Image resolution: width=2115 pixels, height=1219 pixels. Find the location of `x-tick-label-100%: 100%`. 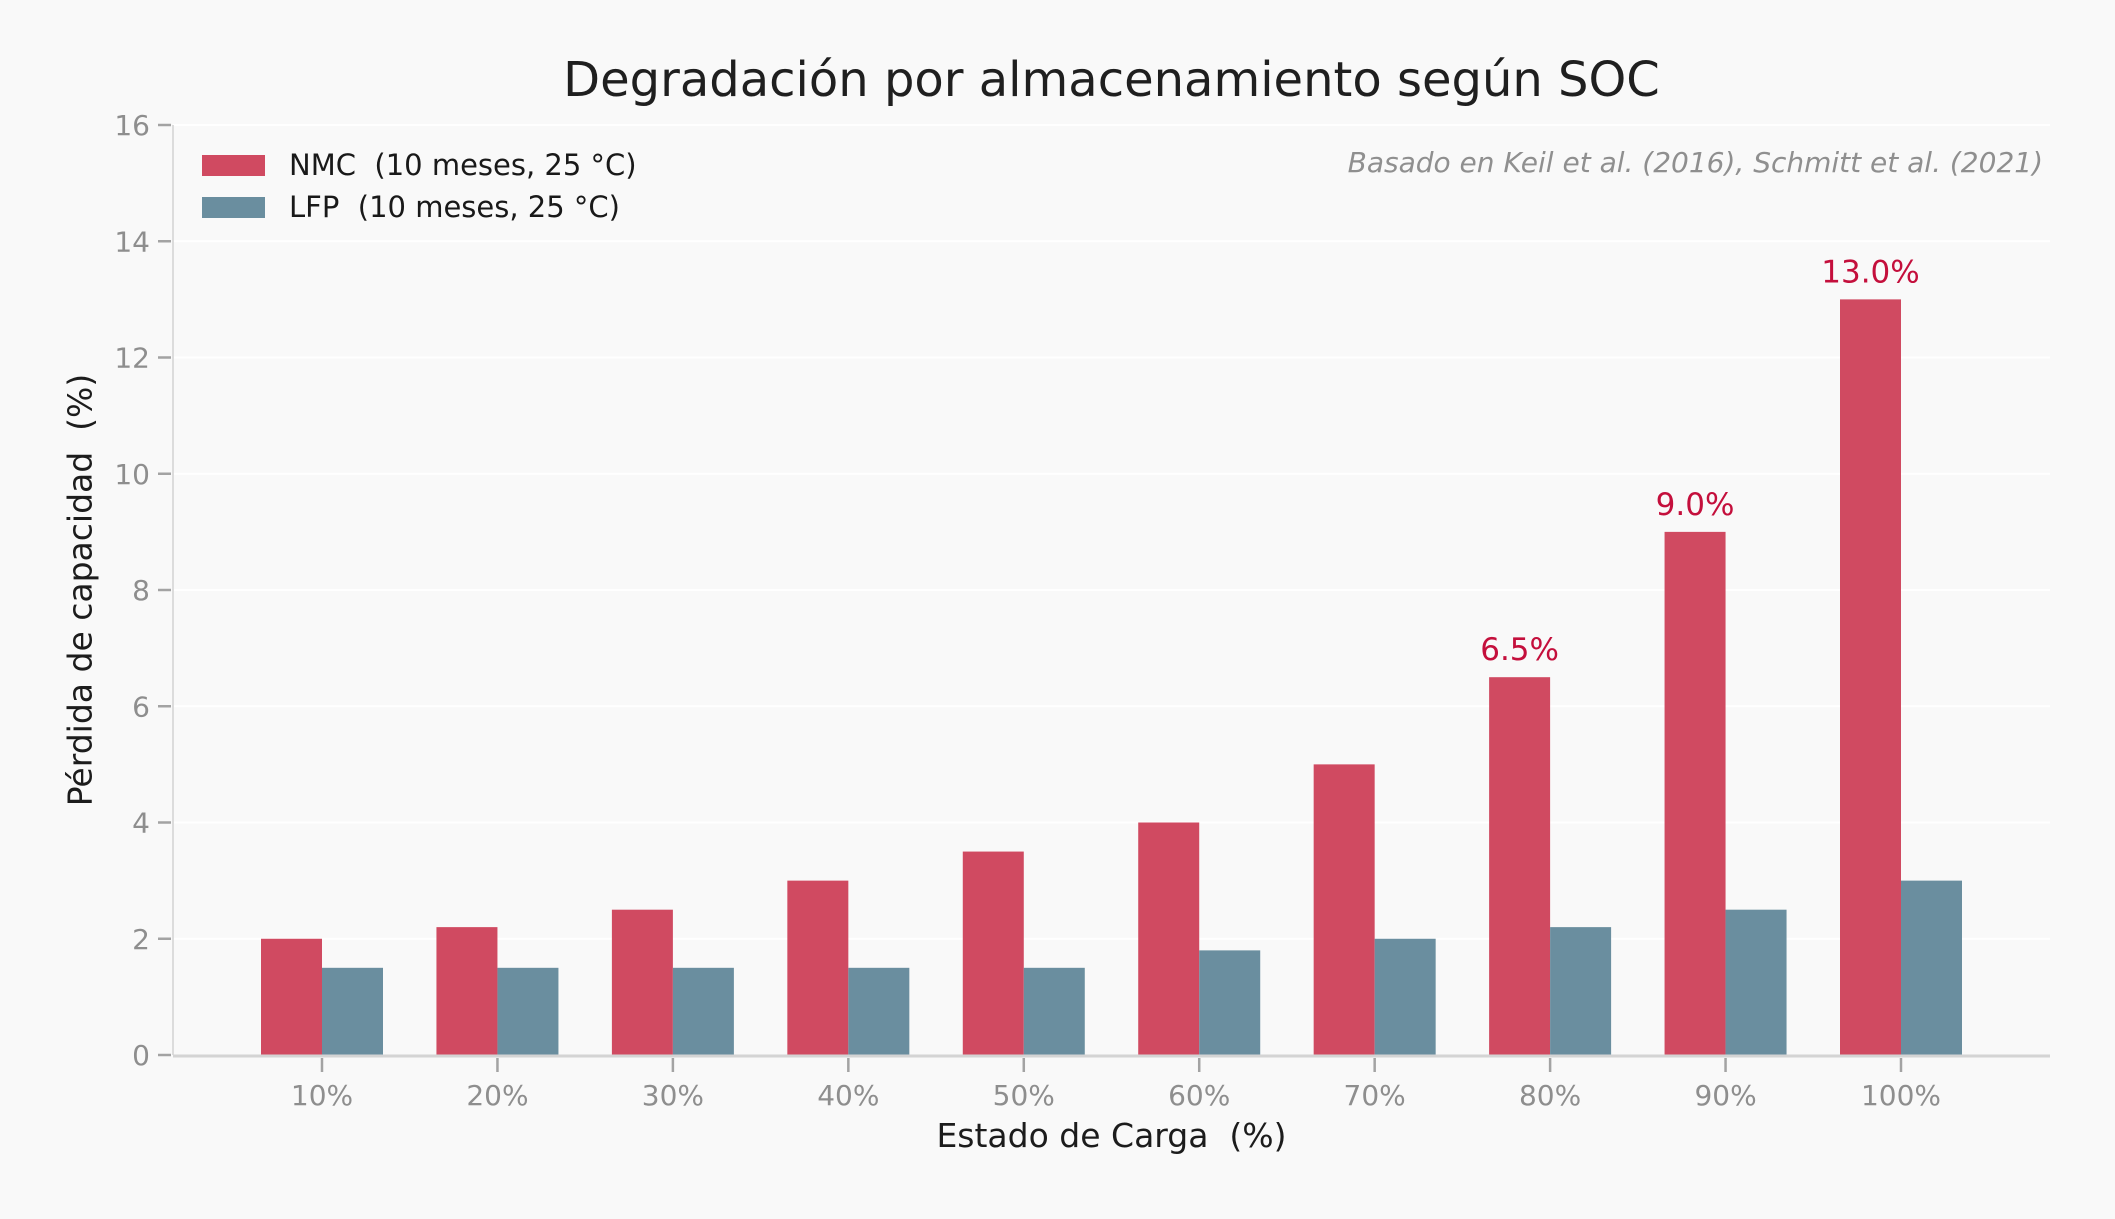

x-tick-label-100%: 100% is located at coordinates (1901, 1095).